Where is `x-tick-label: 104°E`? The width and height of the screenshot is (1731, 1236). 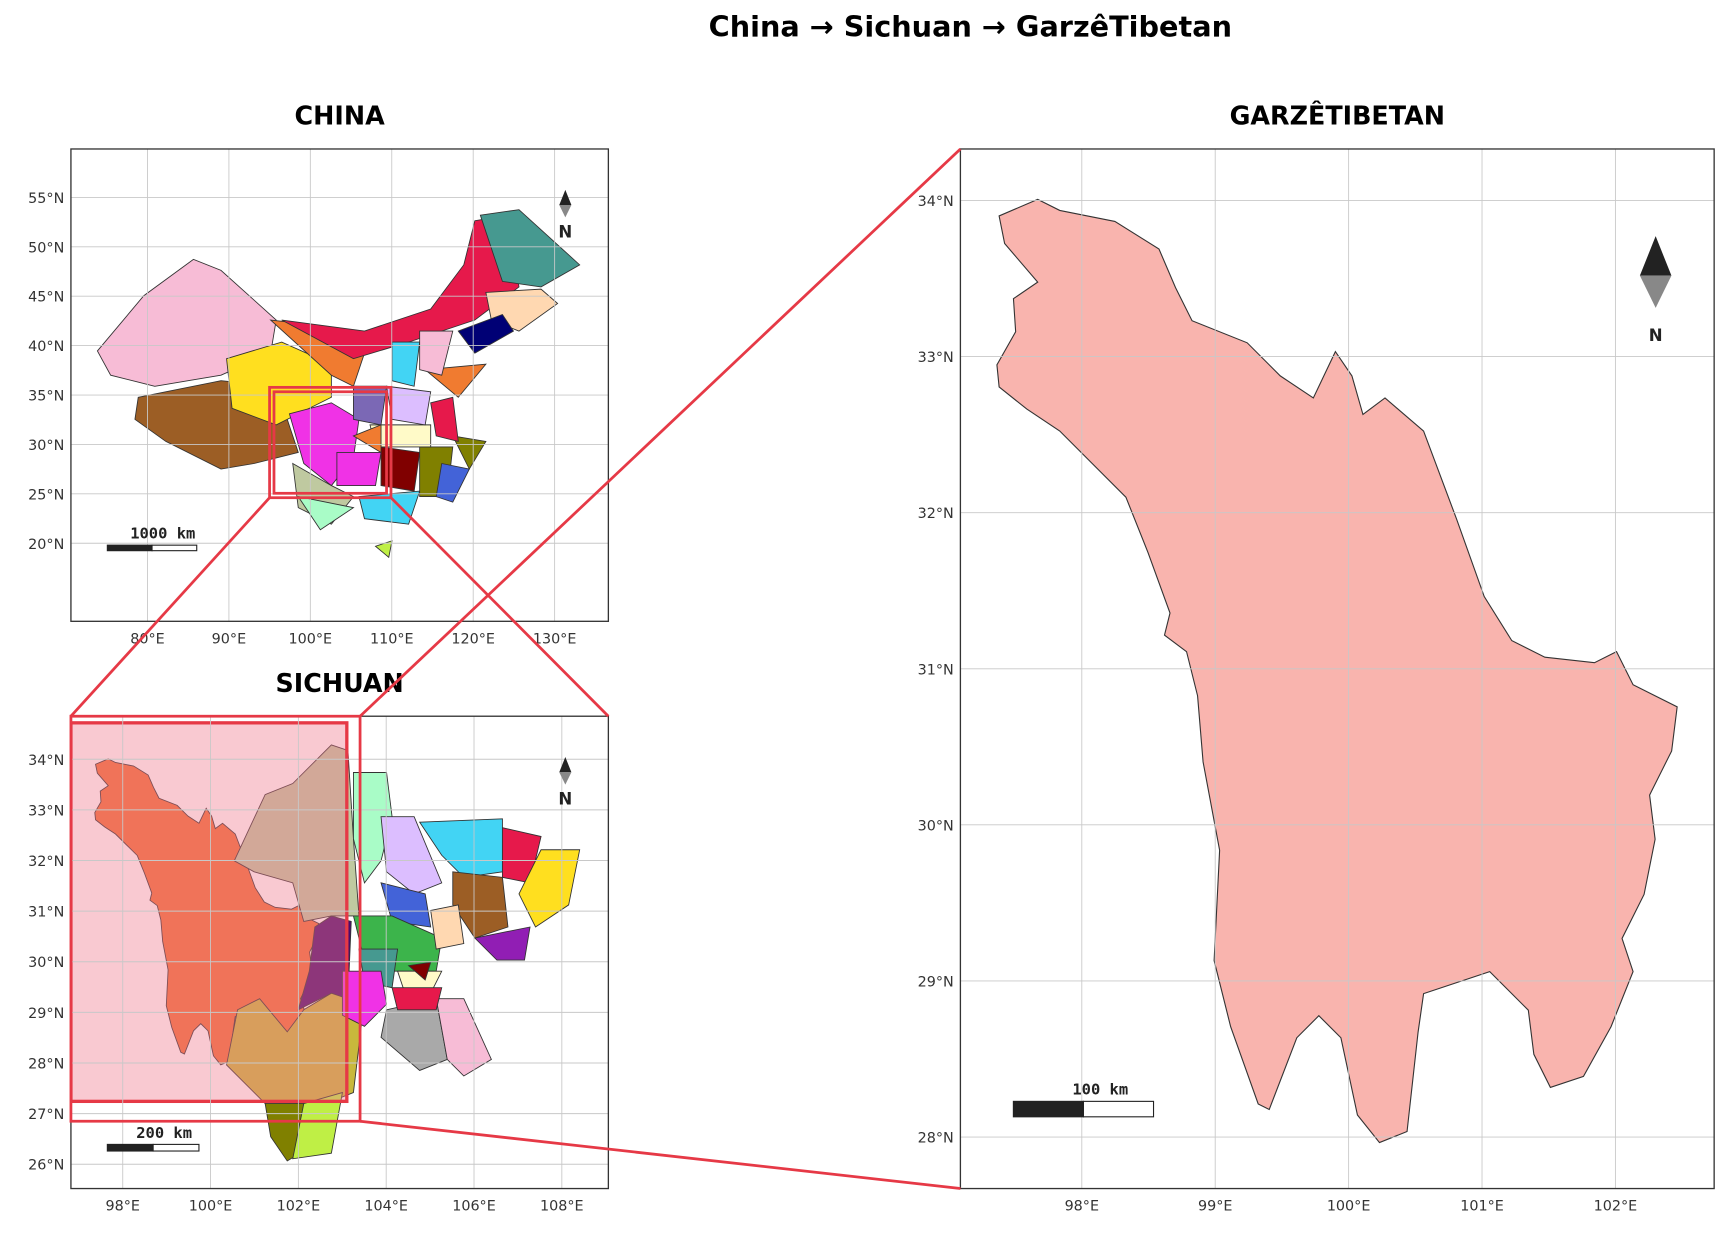 x-tick-label: 104°E is located at coordinates (386, 1207).